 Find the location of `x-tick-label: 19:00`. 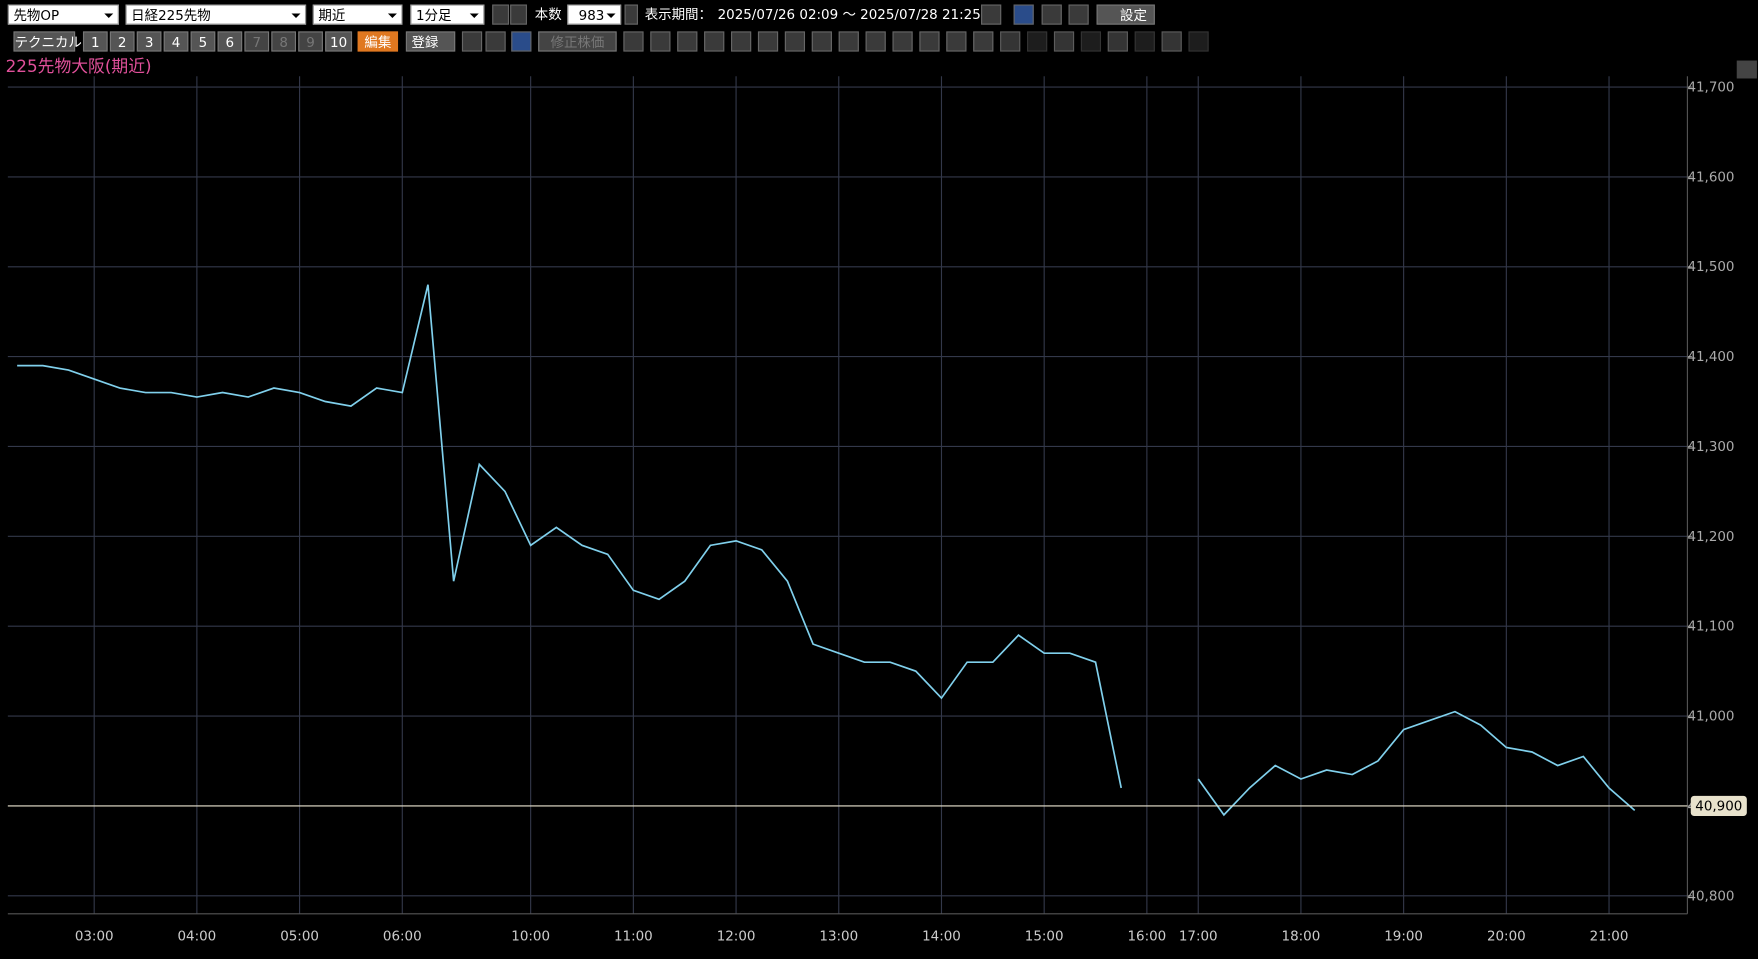

x-tick-label: 19:00 is located at coordinates (1403, 937).